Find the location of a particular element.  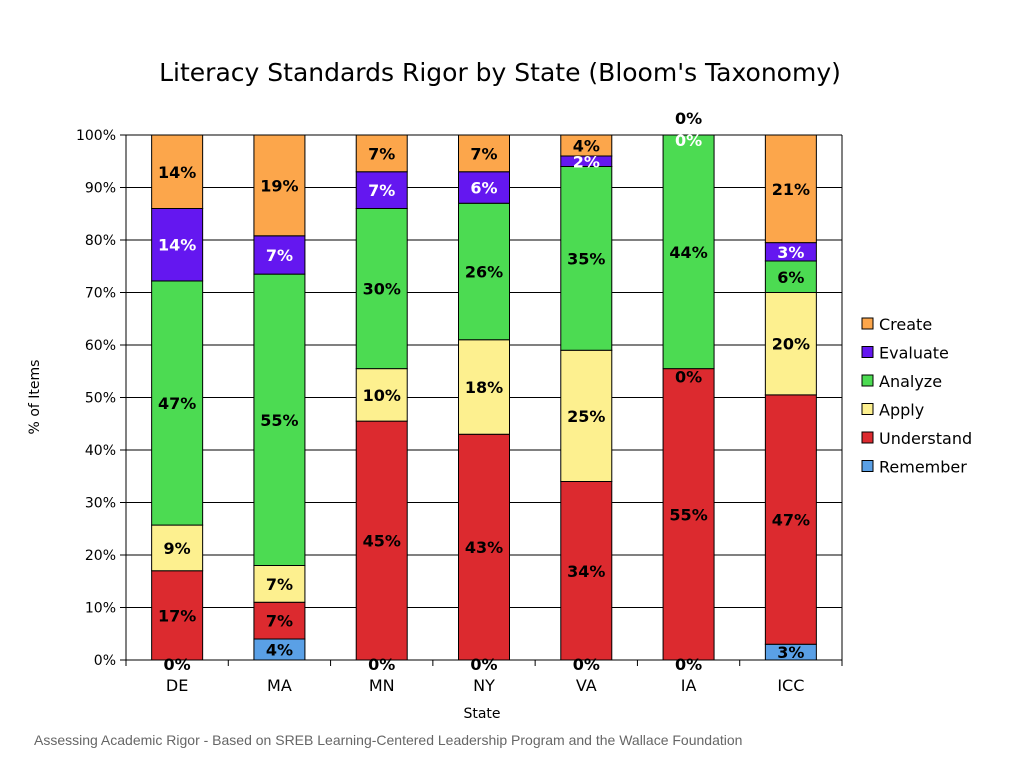

legend-label-apply: Apply is located at coordinates (901, 410).